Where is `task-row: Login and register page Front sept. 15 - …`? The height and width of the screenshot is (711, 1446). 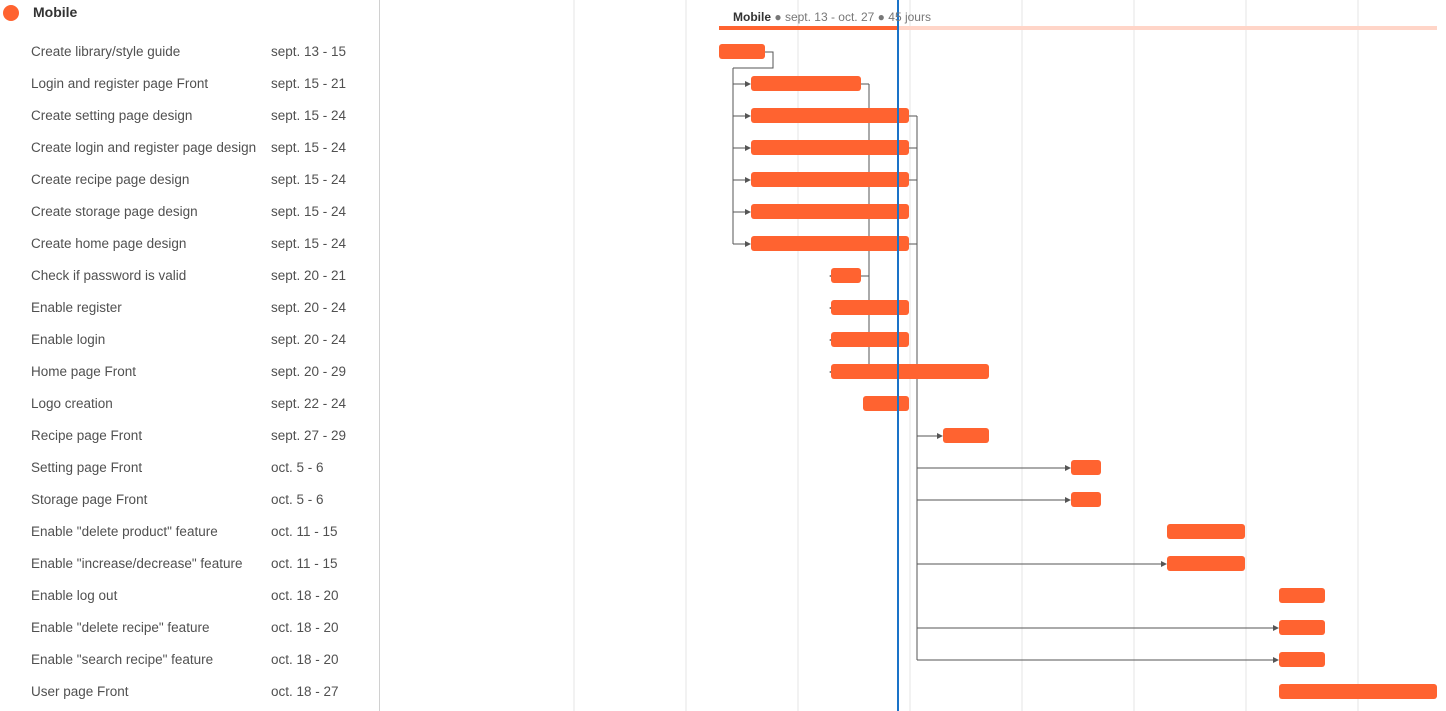 task-row: Login and register page Front sept. 15 - … is located at coordinates (189, 84).